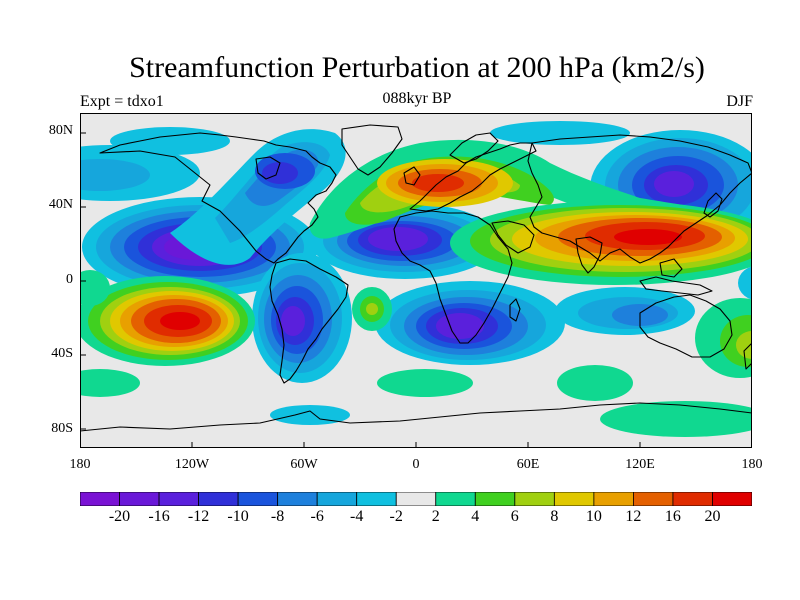 The width and height of the screenshot is (800, 600). Describe the element at coordinates (589, 255) in the screenshot. I see `coast-india` at that location.